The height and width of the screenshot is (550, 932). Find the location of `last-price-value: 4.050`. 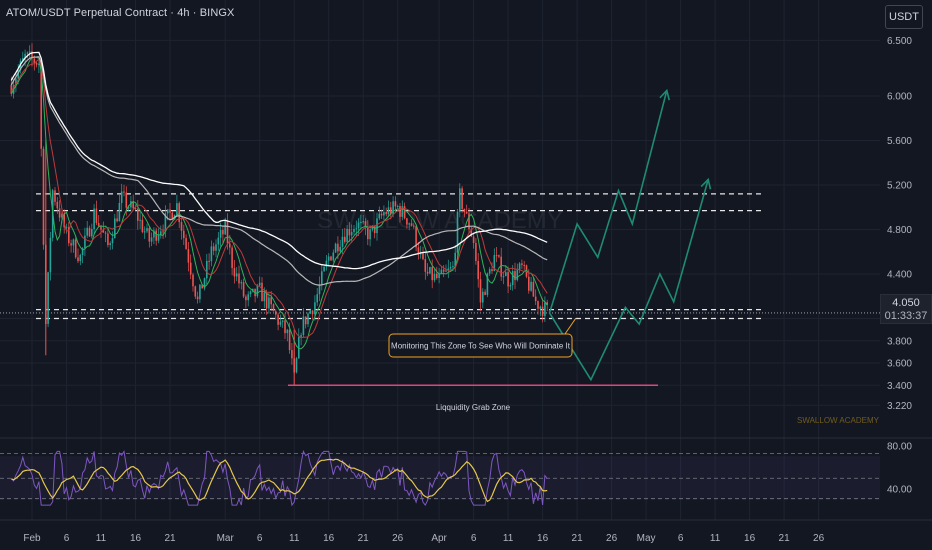

last-price-value: 4.050 is located at coordinates (906, 303).